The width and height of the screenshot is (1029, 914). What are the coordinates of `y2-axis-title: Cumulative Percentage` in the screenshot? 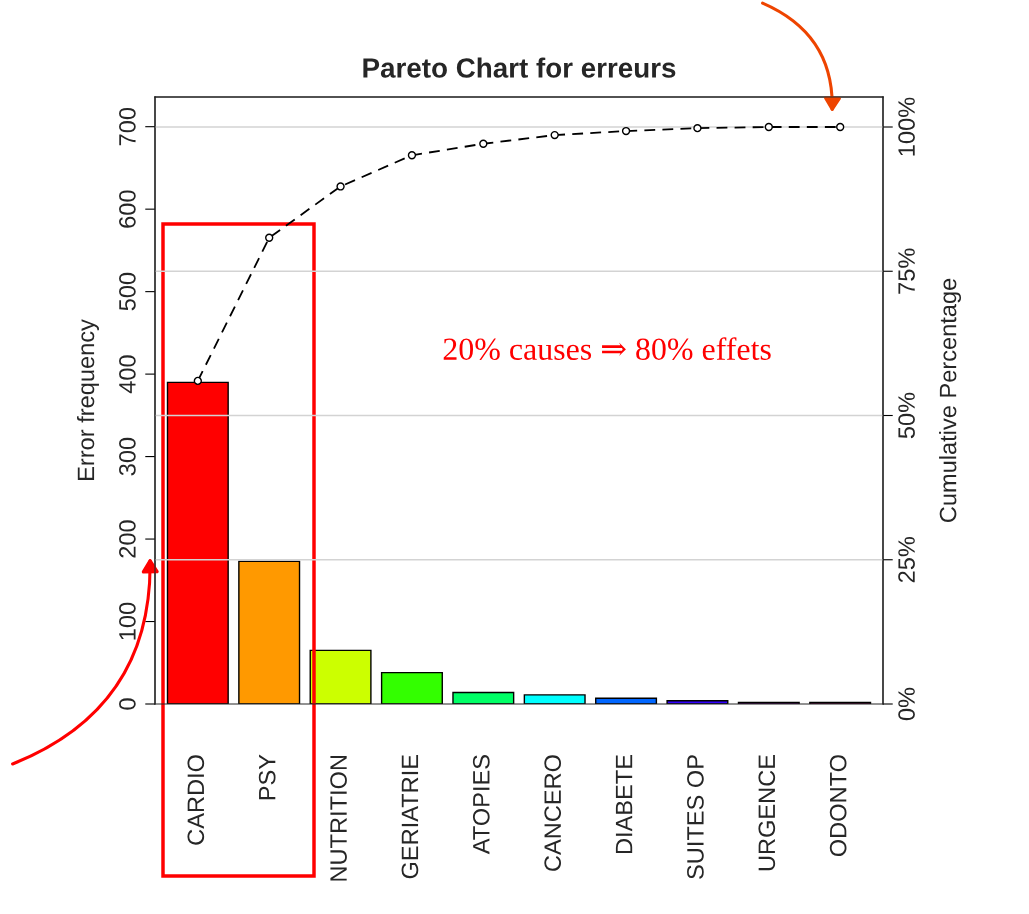 It's located at (950, 400).